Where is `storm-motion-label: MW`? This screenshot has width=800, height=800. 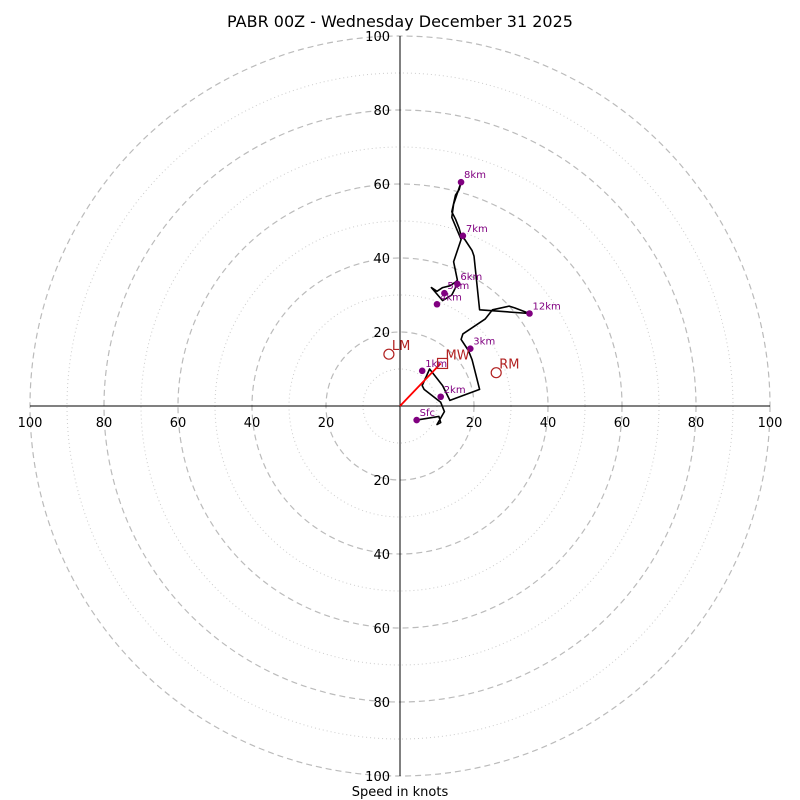 storm-motion-label: MW is located at coordinates (458, 355).